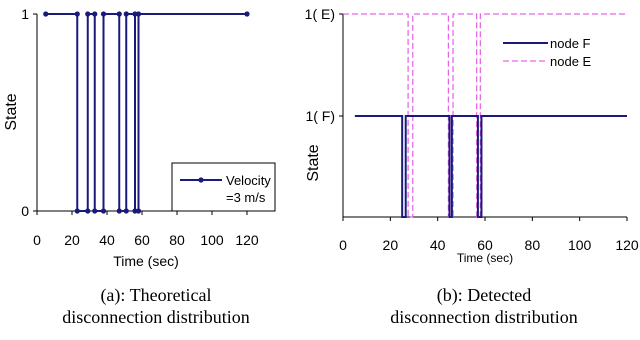  I want to click on chart-a-x-tick-label: 120, so click(247, 240).